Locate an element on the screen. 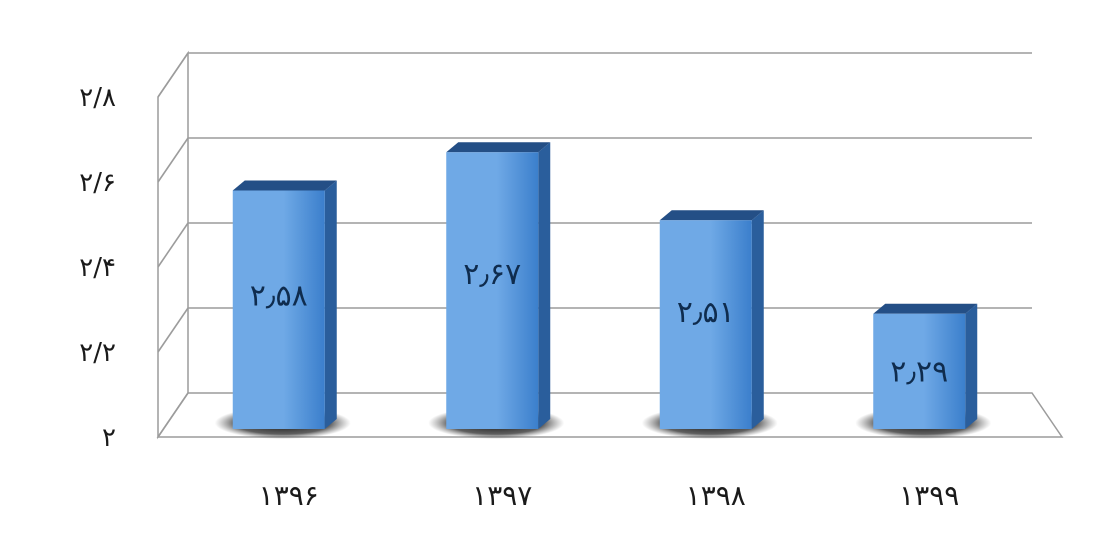  x-axis-category-labels: ۱۳۹۶ ۱۳۹۷ ۱۳۹۸ ۱۳۹۹ is located at coordinates (609, 495).